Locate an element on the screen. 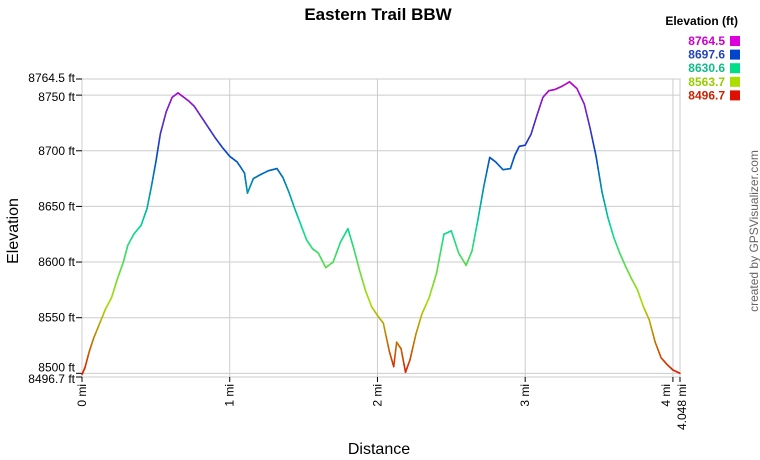 The height and width of the screenshot is (460, 760). x-tick-label: 1 mi is located at coordinates (230, 395).